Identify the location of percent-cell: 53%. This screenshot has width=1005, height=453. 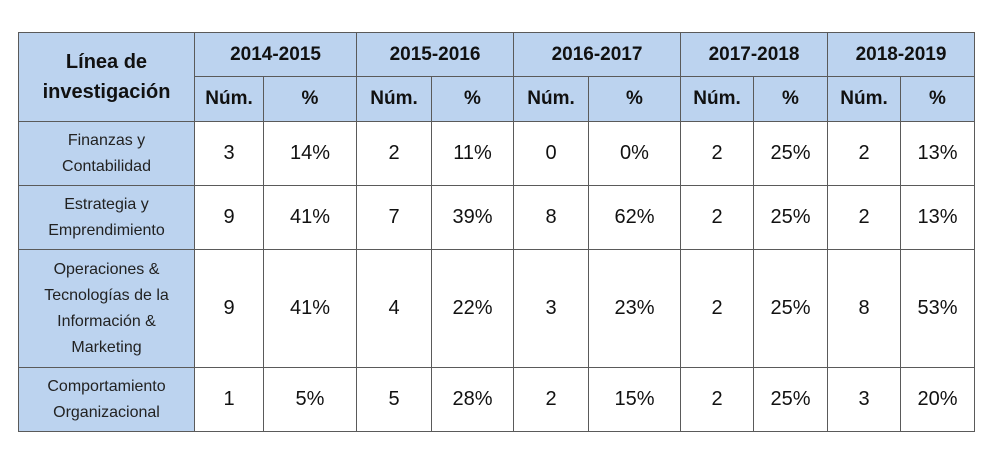
(937, 308).